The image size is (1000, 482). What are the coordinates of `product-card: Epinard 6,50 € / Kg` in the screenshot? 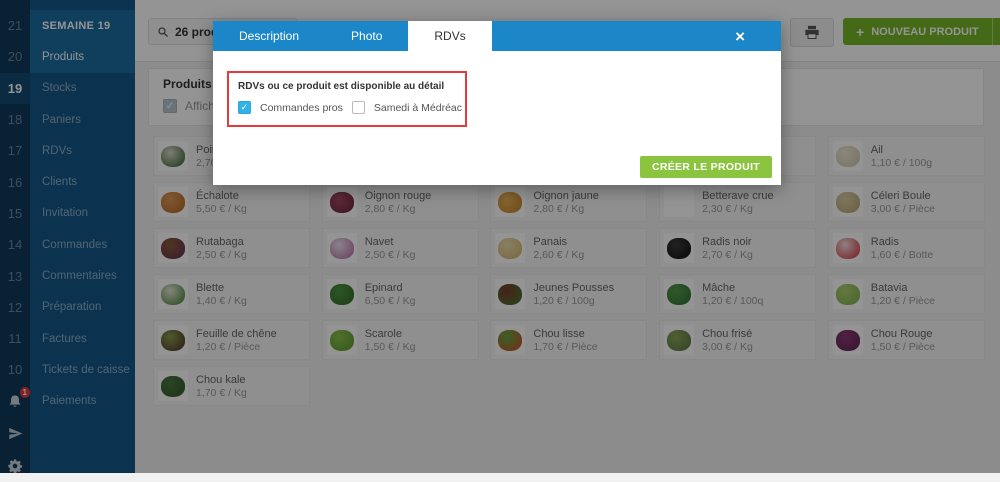 It's located at (400, 294).